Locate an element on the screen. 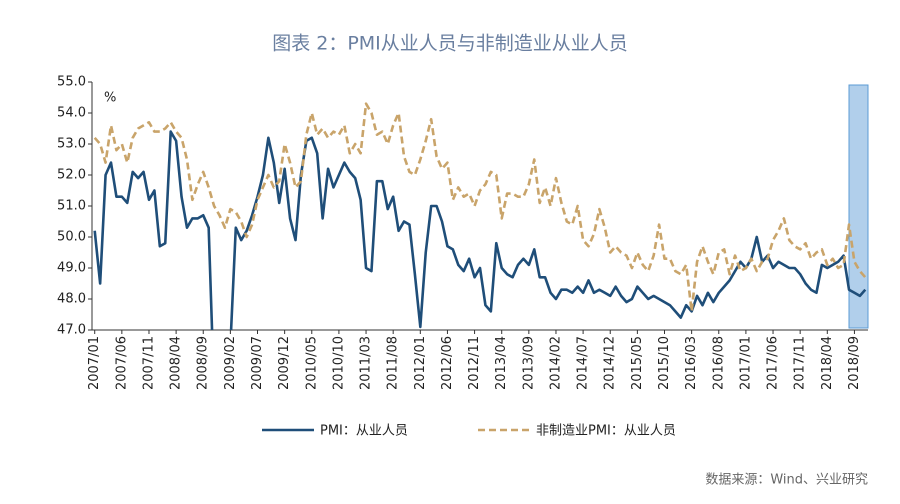 The height and width of the screenshot is (504, 900). legend-label: 非制造业PMI：从业人员 is located at coordinates (606, 431).